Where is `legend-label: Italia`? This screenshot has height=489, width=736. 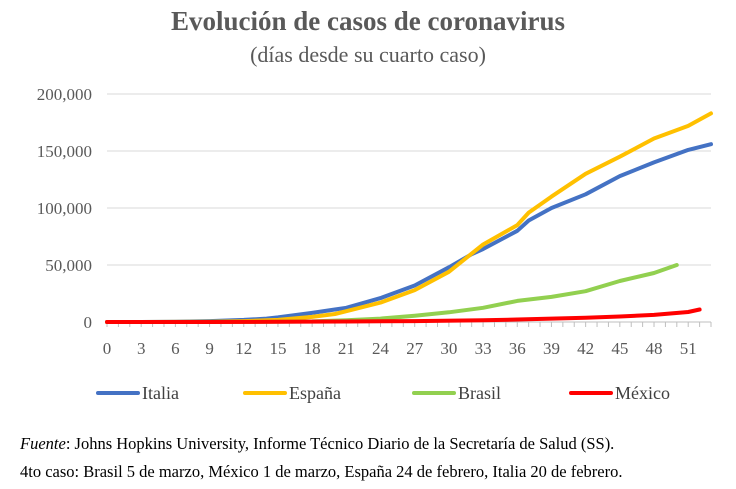 legend-label: Italia is located at coordinates (160, 393).